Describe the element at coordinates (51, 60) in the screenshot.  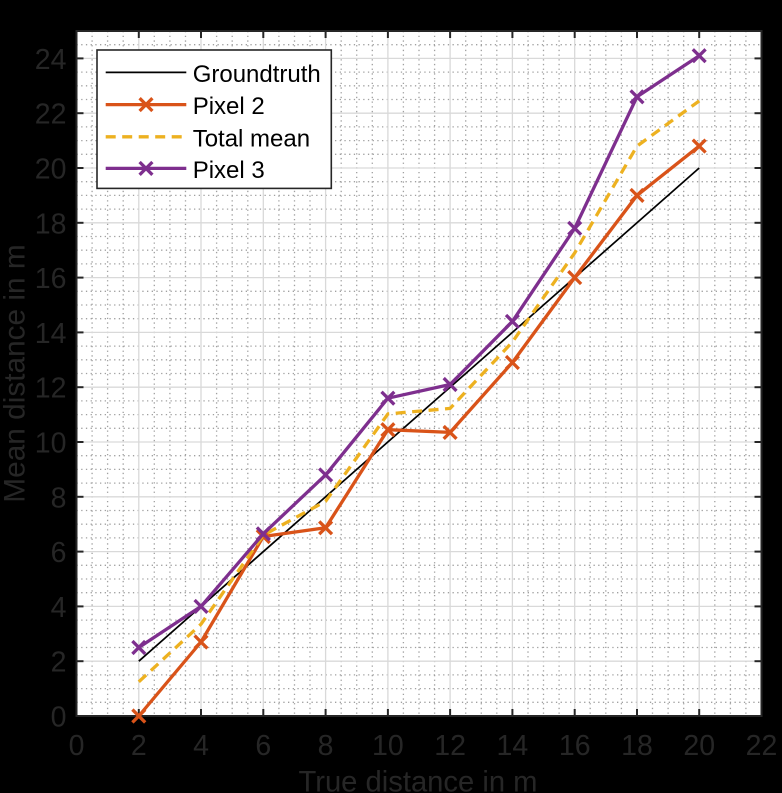
I see `svg-text: 24` at that location.